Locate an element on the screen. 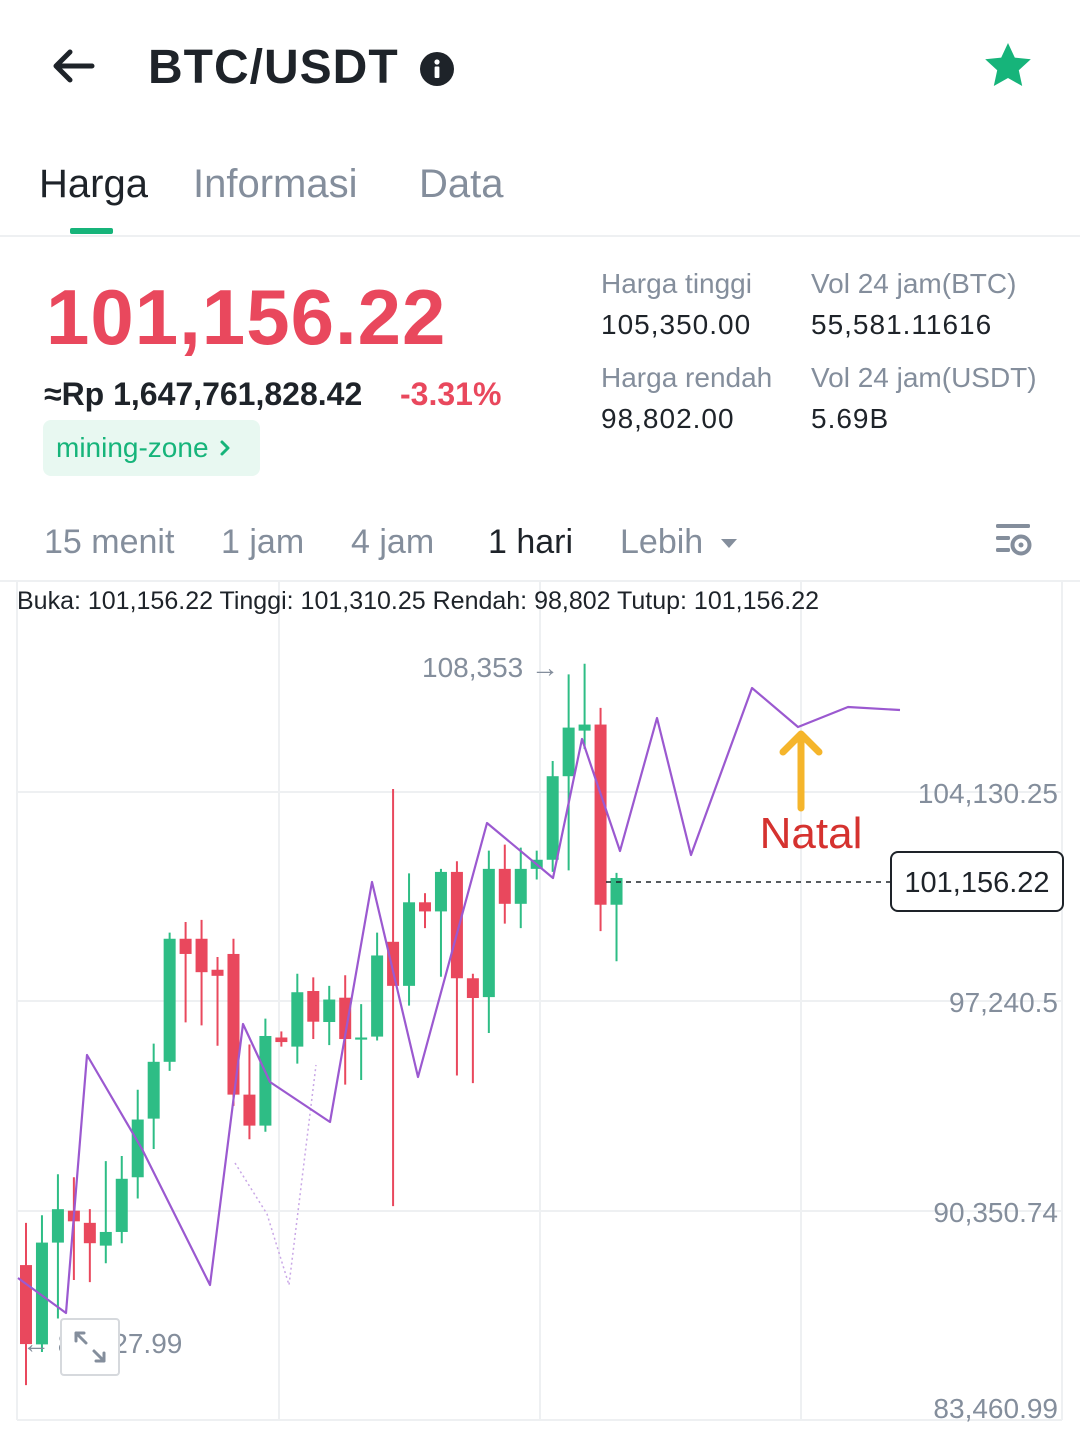 This screenshot has width=1080, height=1435. change-percent: -3.31% is located at coordinates (451, 394).